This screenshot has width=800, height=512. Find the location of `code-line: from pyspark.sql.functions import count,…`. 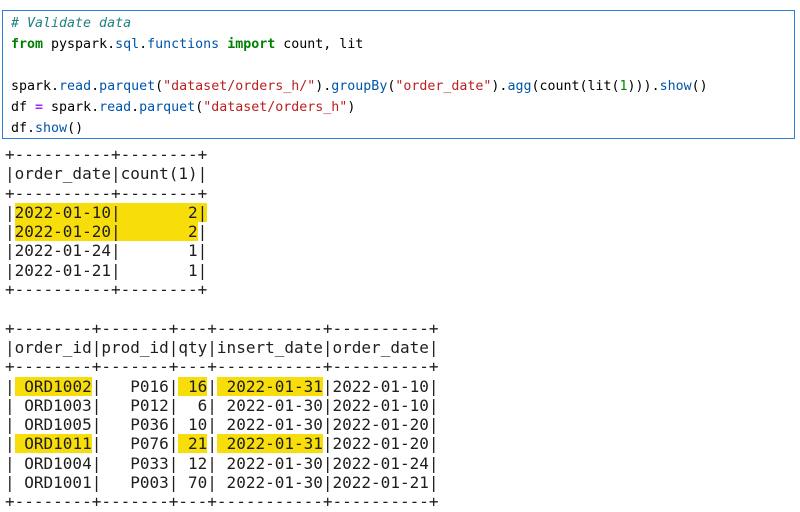

code-line: from pyspark.sql.functions import count,… is located at coordinates (402, 44).